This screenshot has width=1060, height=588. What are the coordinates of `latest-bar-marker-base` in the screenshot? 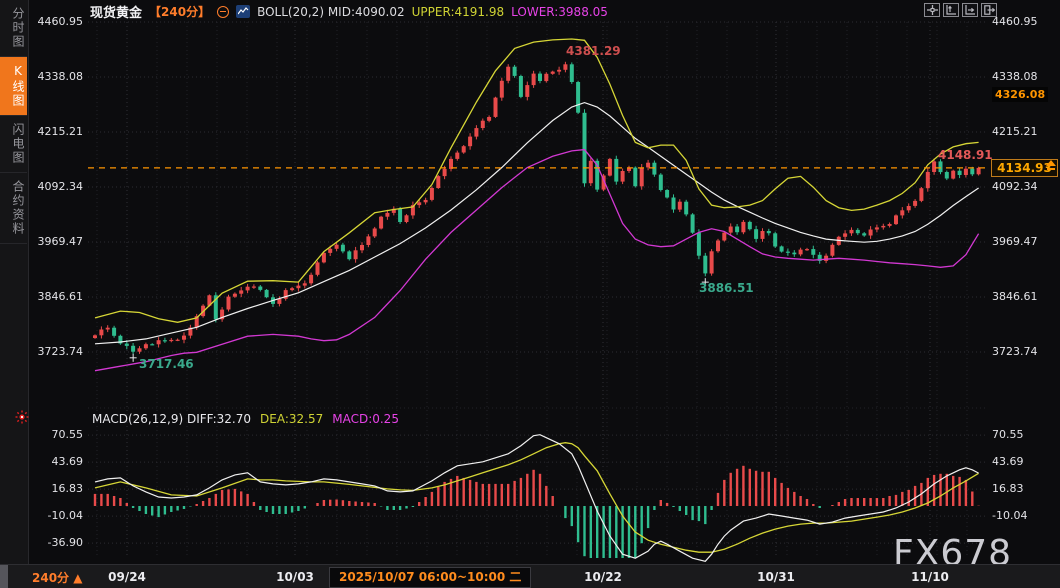 It's located at (1051, 169).